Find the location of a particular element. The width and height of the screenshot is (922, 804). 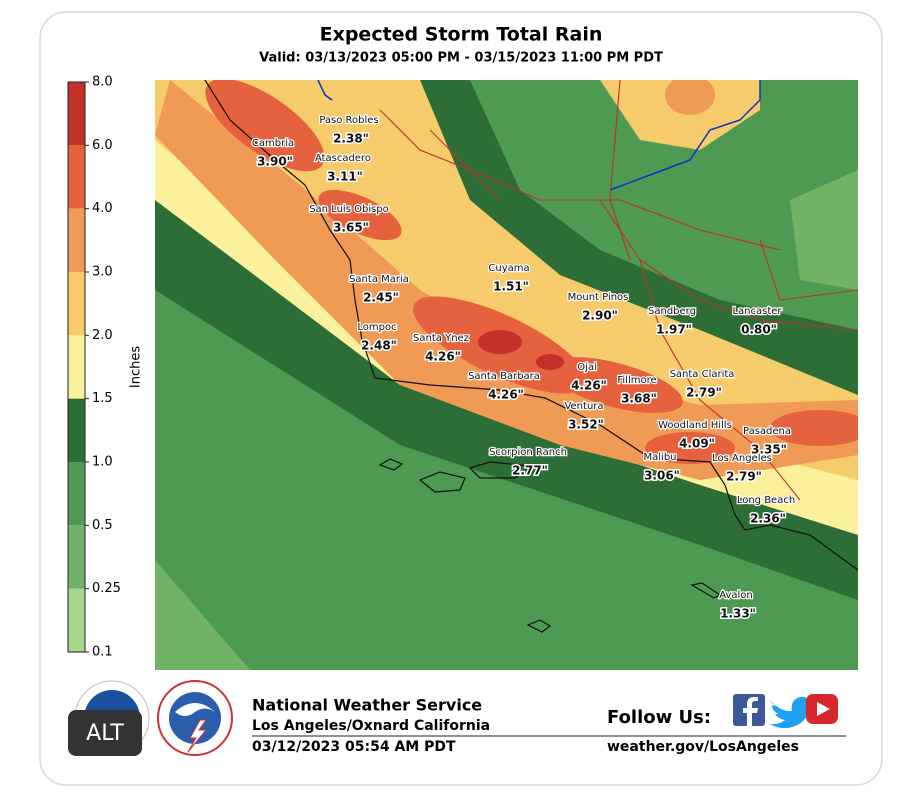

alt-badge is located at coordinates (105, 733).